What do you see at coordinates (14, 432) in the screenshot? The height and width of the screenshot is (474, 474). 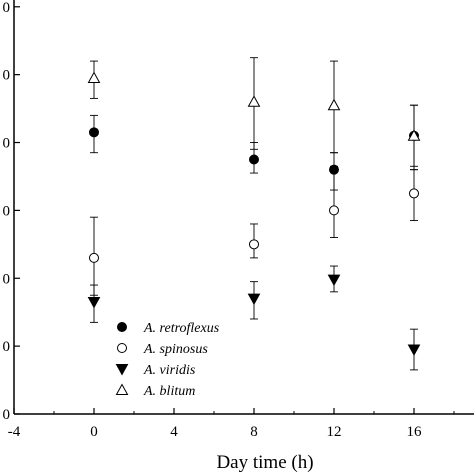 I see `x-tick-label: -4` at bounding box center [14, 432].